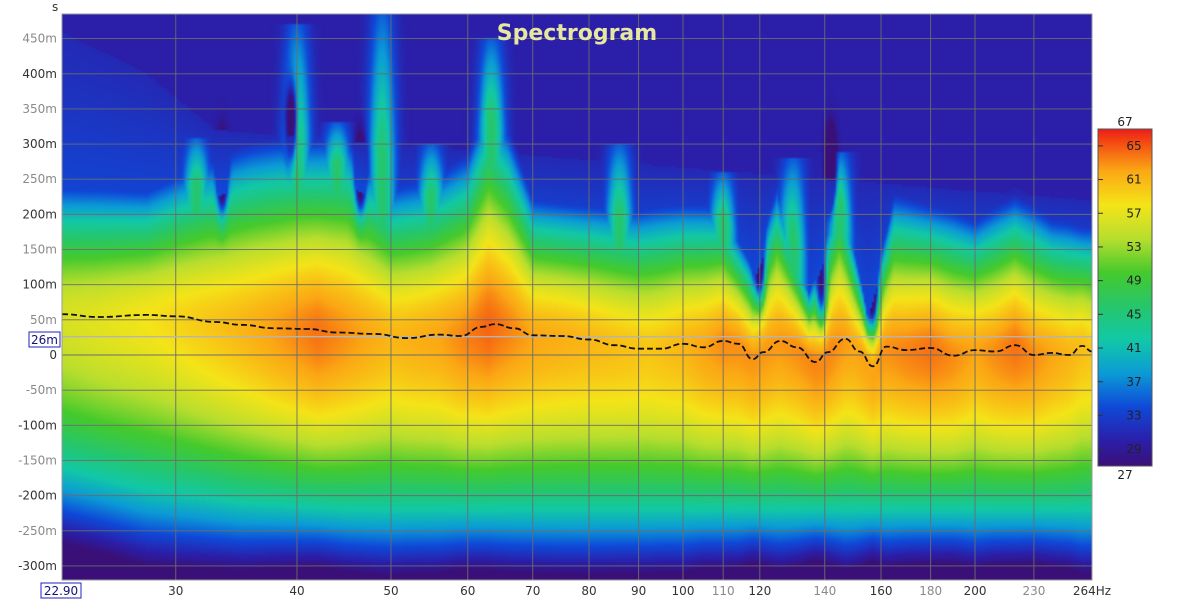 The width and height of the screenshot is (1200, 602). I want to click on x-tick-label: 30, so click(175, 591).